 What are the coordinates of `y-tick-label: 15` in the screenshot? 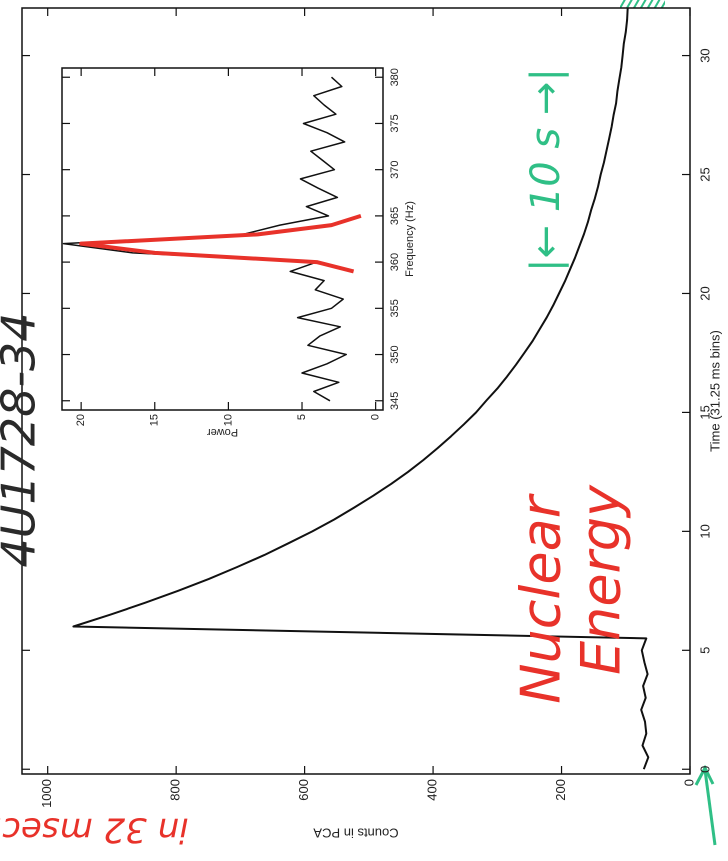 It's located at (155, 420).